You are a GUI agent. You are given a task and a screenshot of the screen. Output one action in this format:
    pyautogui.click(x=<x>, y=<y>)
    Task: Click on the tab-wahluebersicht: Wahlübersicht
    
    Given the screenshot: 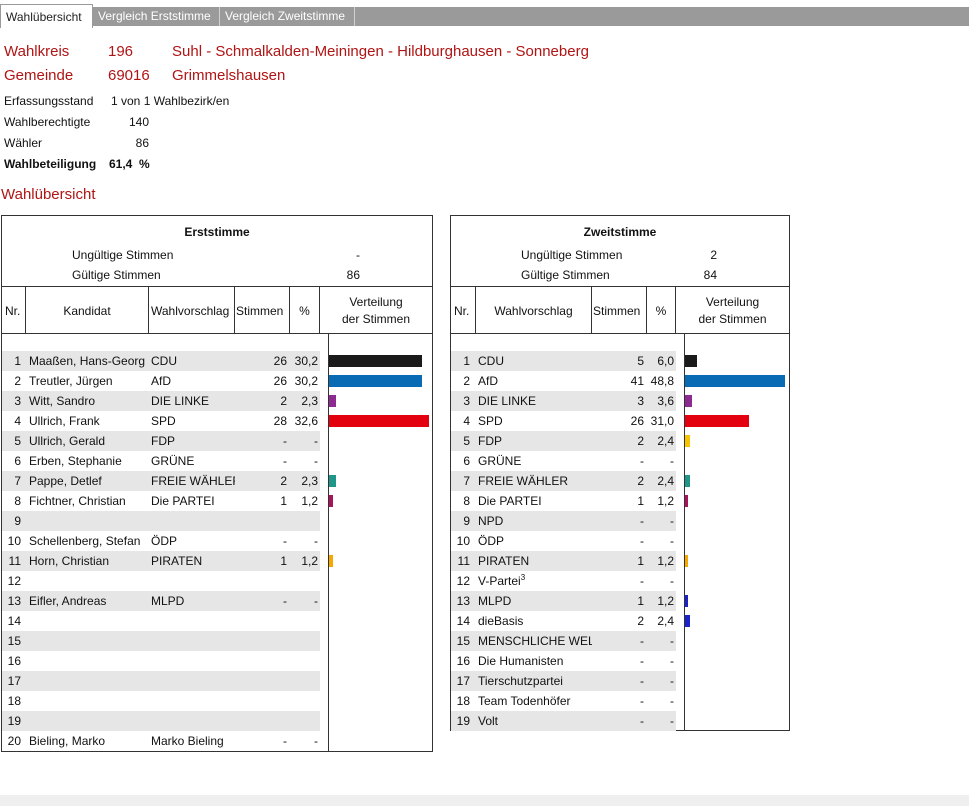 What is the action you would take?
    pyautogui.click(x=46, y=16)
    